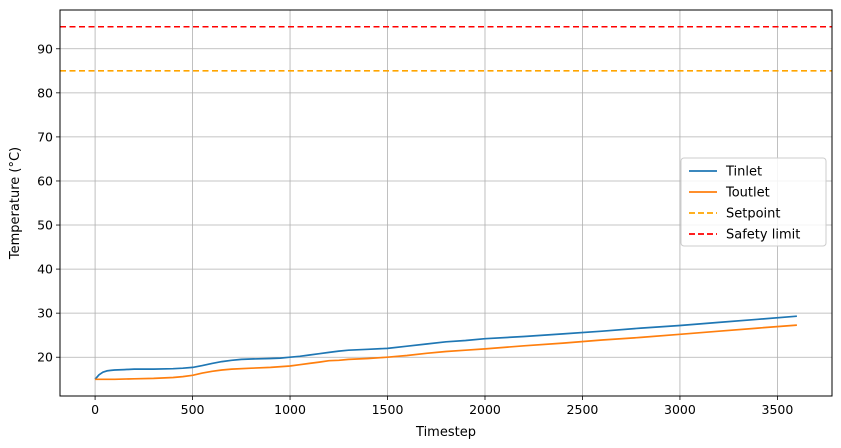  Describe the element at coordinates (193, 409) in the screenshot. I see `x-tick-label: 500` at that location.